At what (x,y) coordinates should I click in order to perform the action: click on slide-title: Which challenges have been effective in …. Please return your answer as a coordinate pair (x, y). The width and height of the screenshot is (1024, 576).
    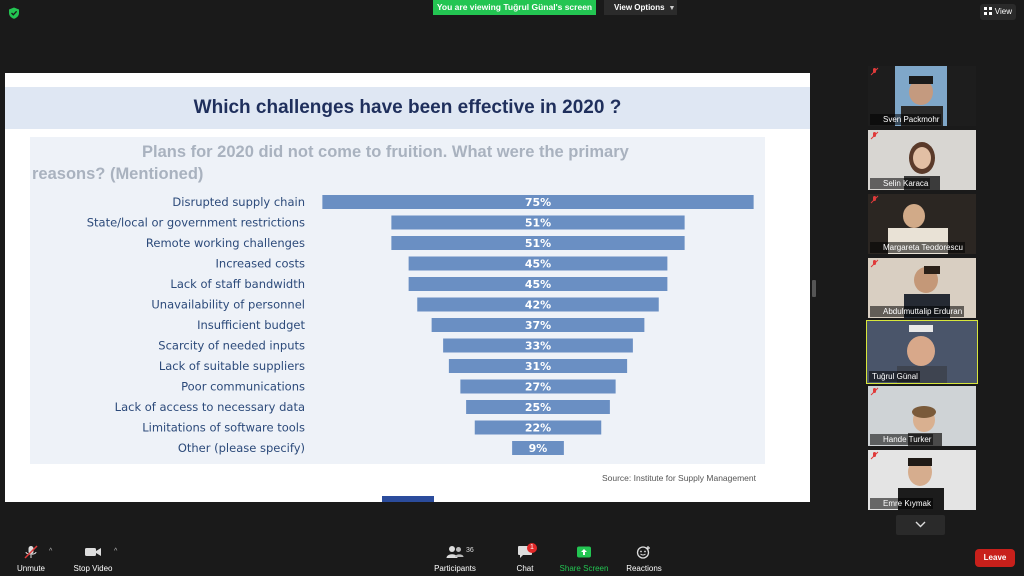
    Looking at the image, I should click on (407, 107).